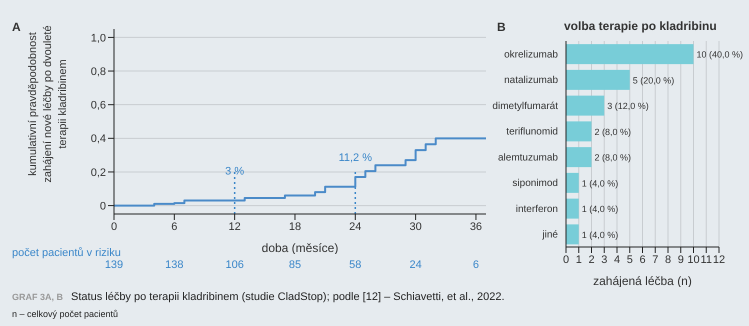  Describe the element at coordinates (98, 38) in the screenshot. I see `y-tick-label: 1,0` at that location.